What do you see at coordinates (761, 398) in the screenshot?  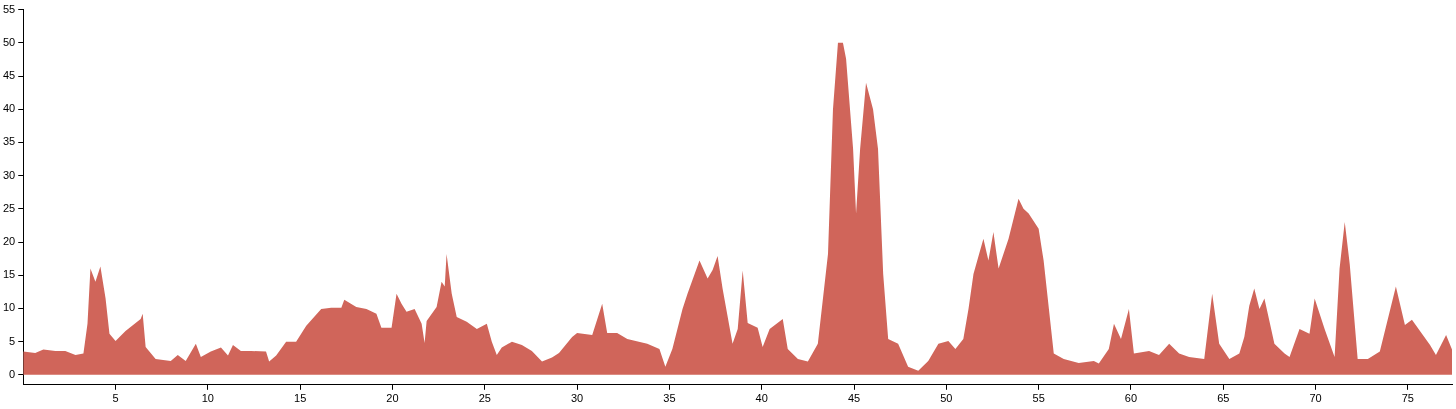 I see `x-tick-label: 40` at bounding box center [761, 398].